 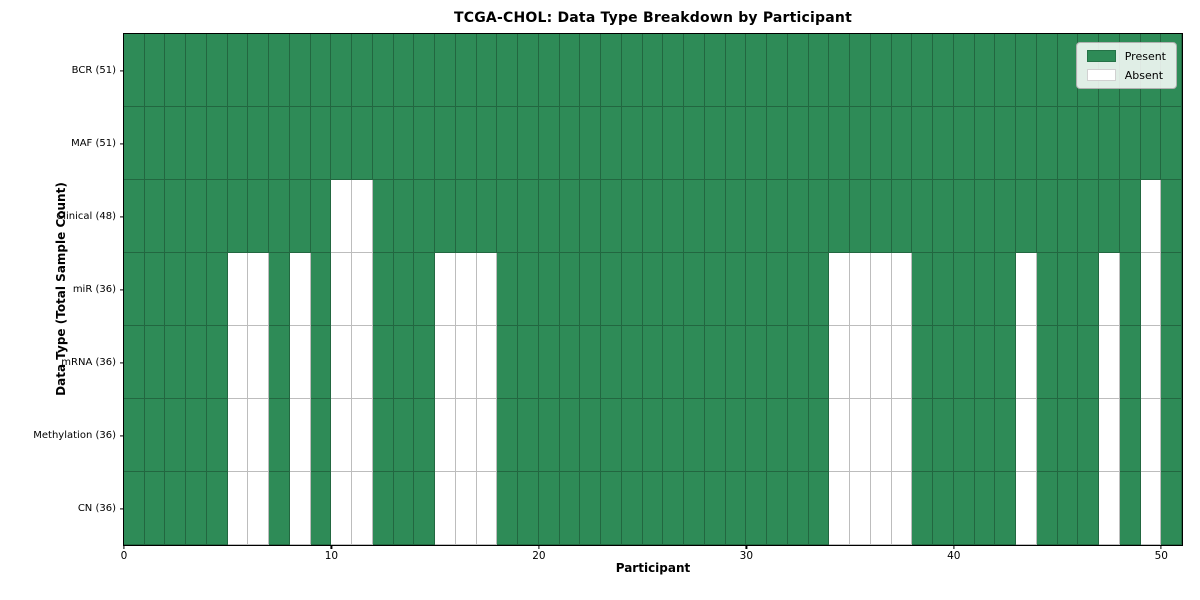 I want to click on absent-swatch-icon, so click(x=1101, y=75).